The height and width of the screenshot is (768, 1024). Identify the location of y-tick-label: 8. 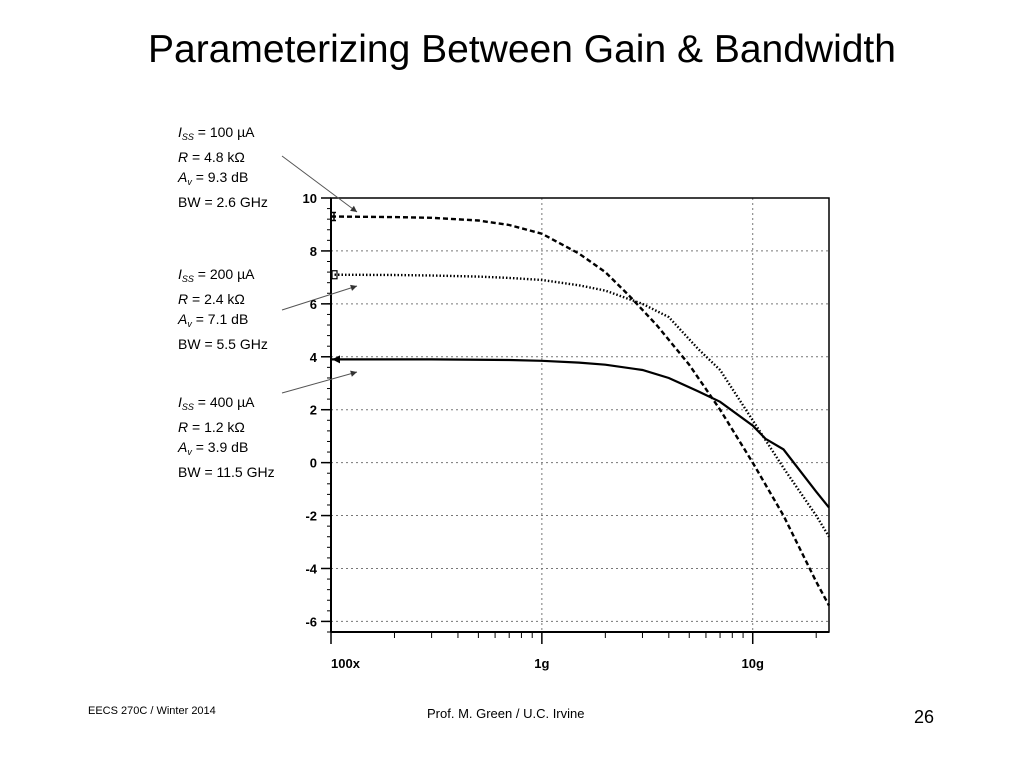
(313, 251).